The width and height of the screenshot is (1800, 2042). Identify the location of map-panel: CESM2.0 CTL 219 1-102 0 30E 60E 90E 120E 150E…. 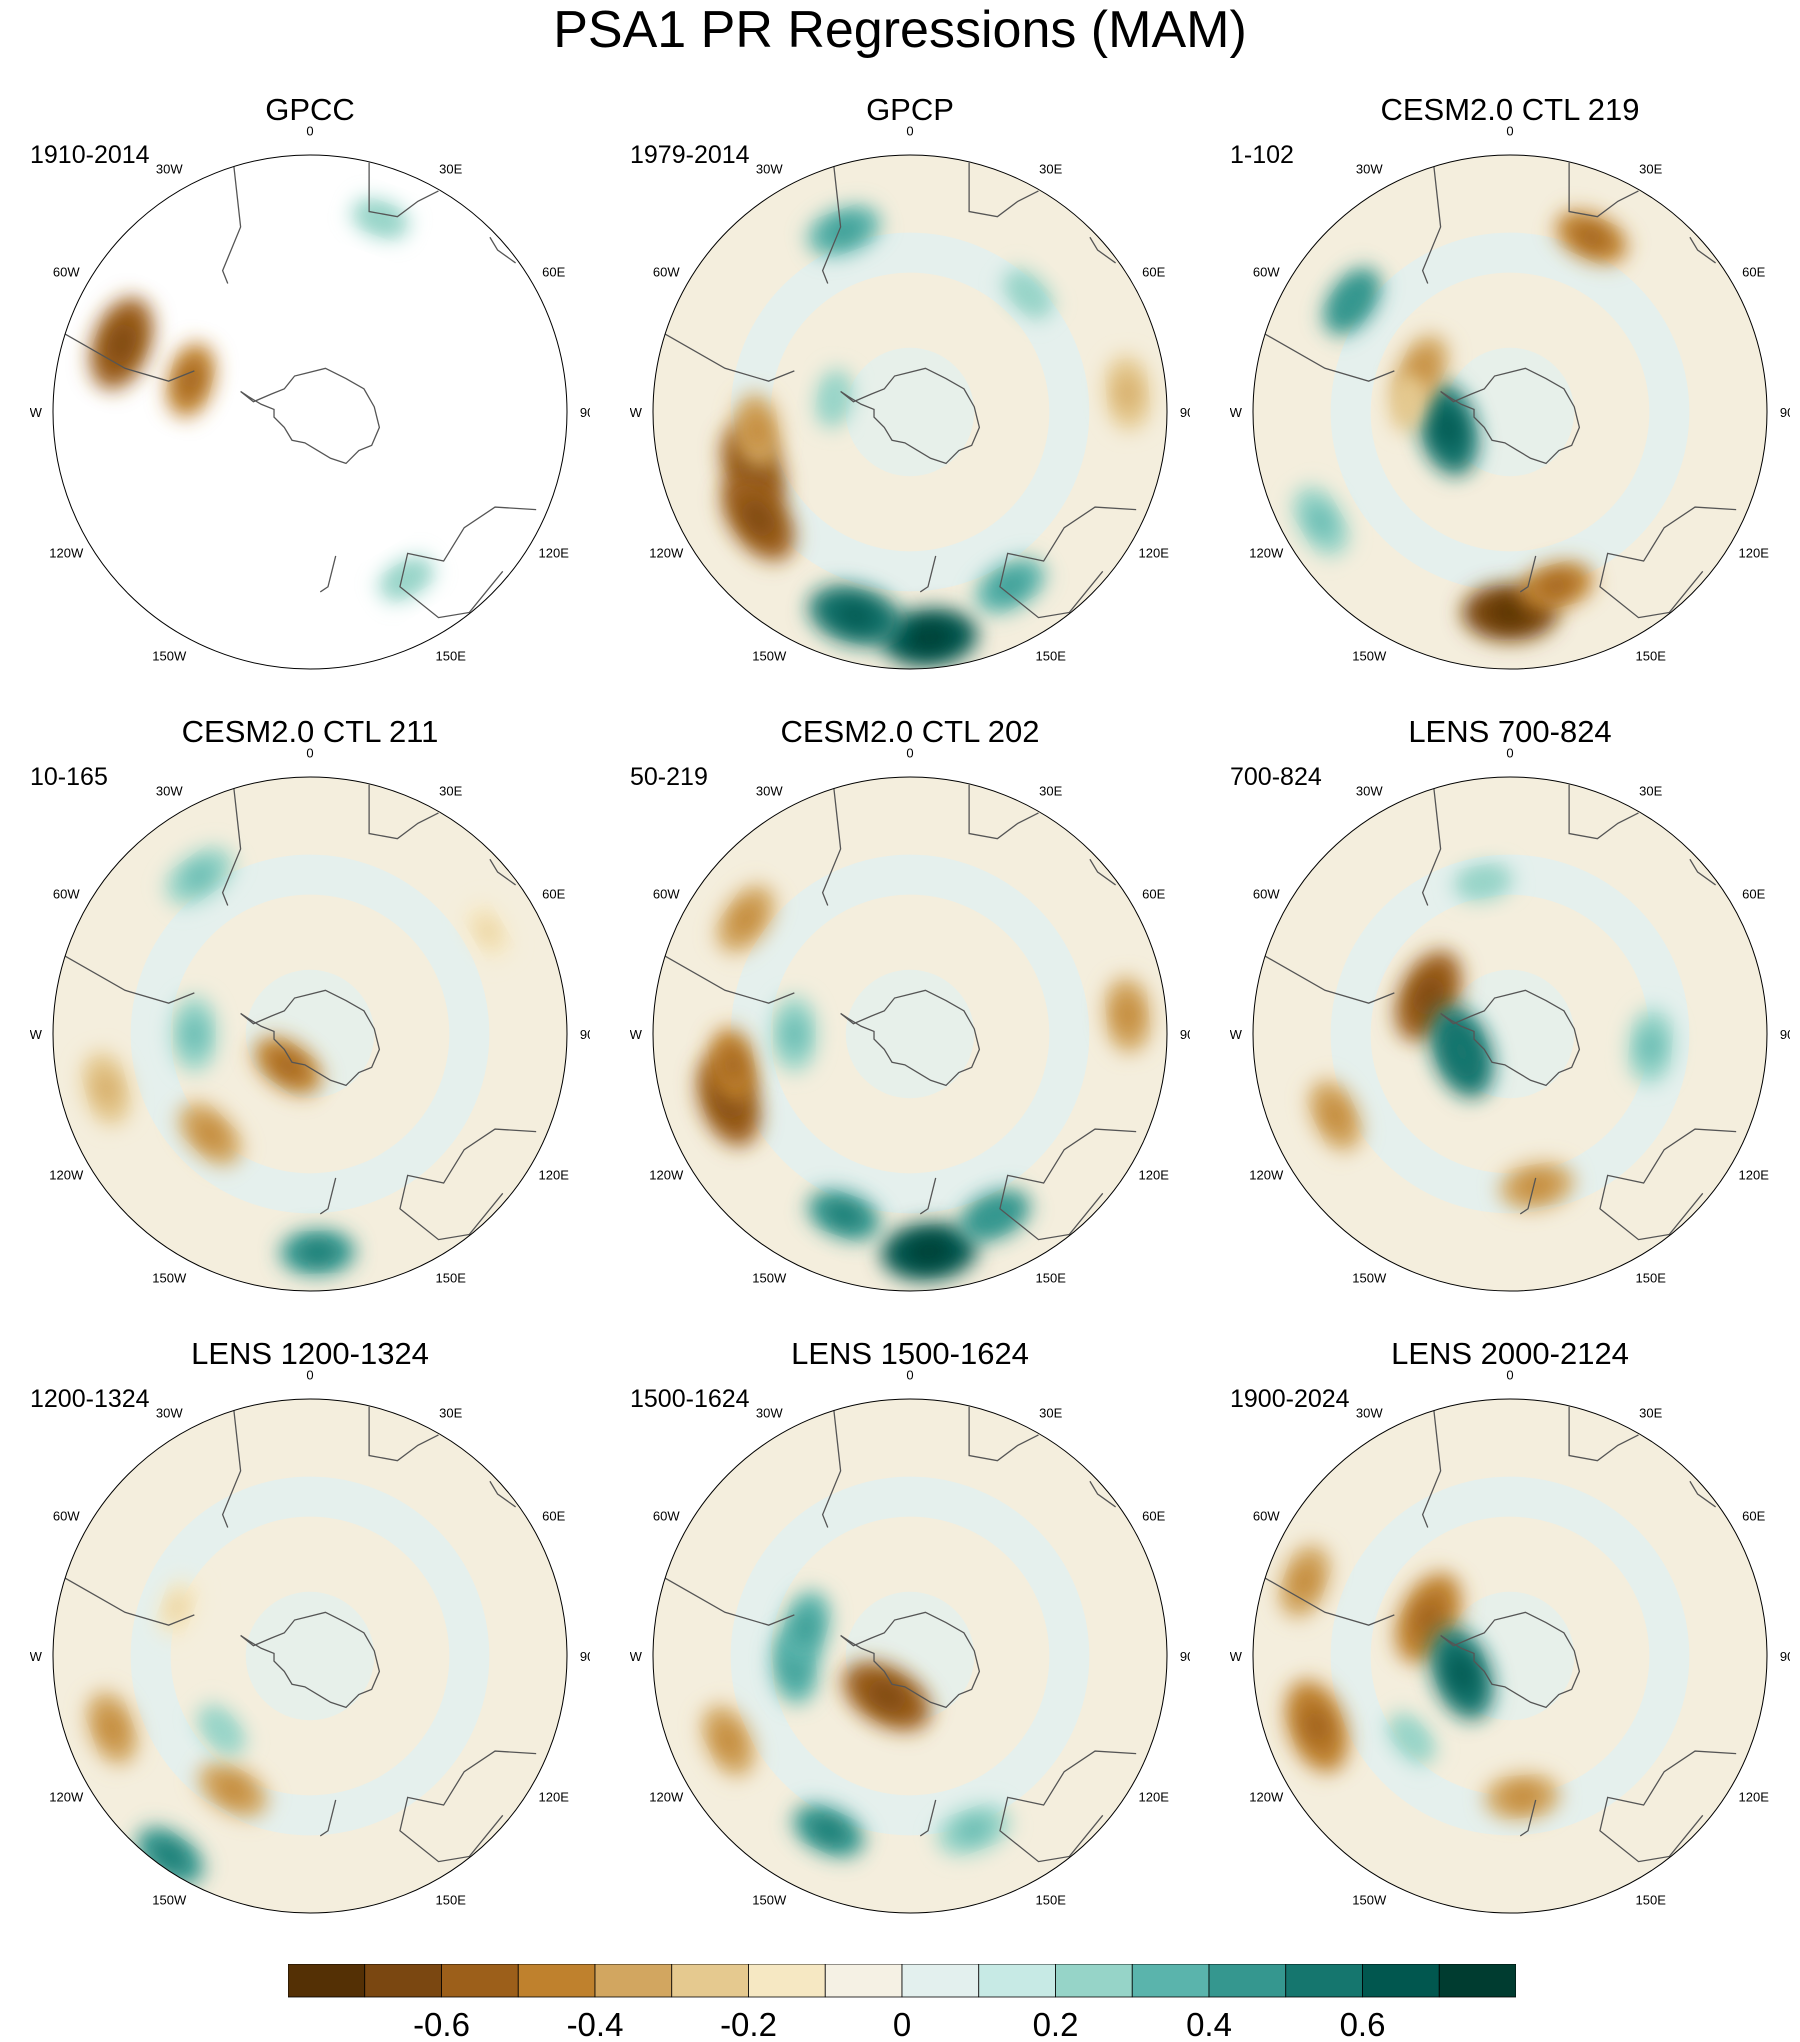
(1510, 392).